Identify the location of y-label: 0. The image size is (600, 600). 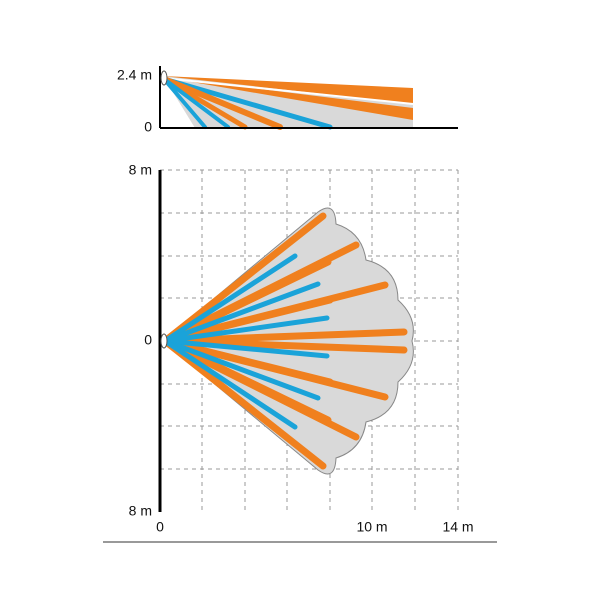
(148, 340).